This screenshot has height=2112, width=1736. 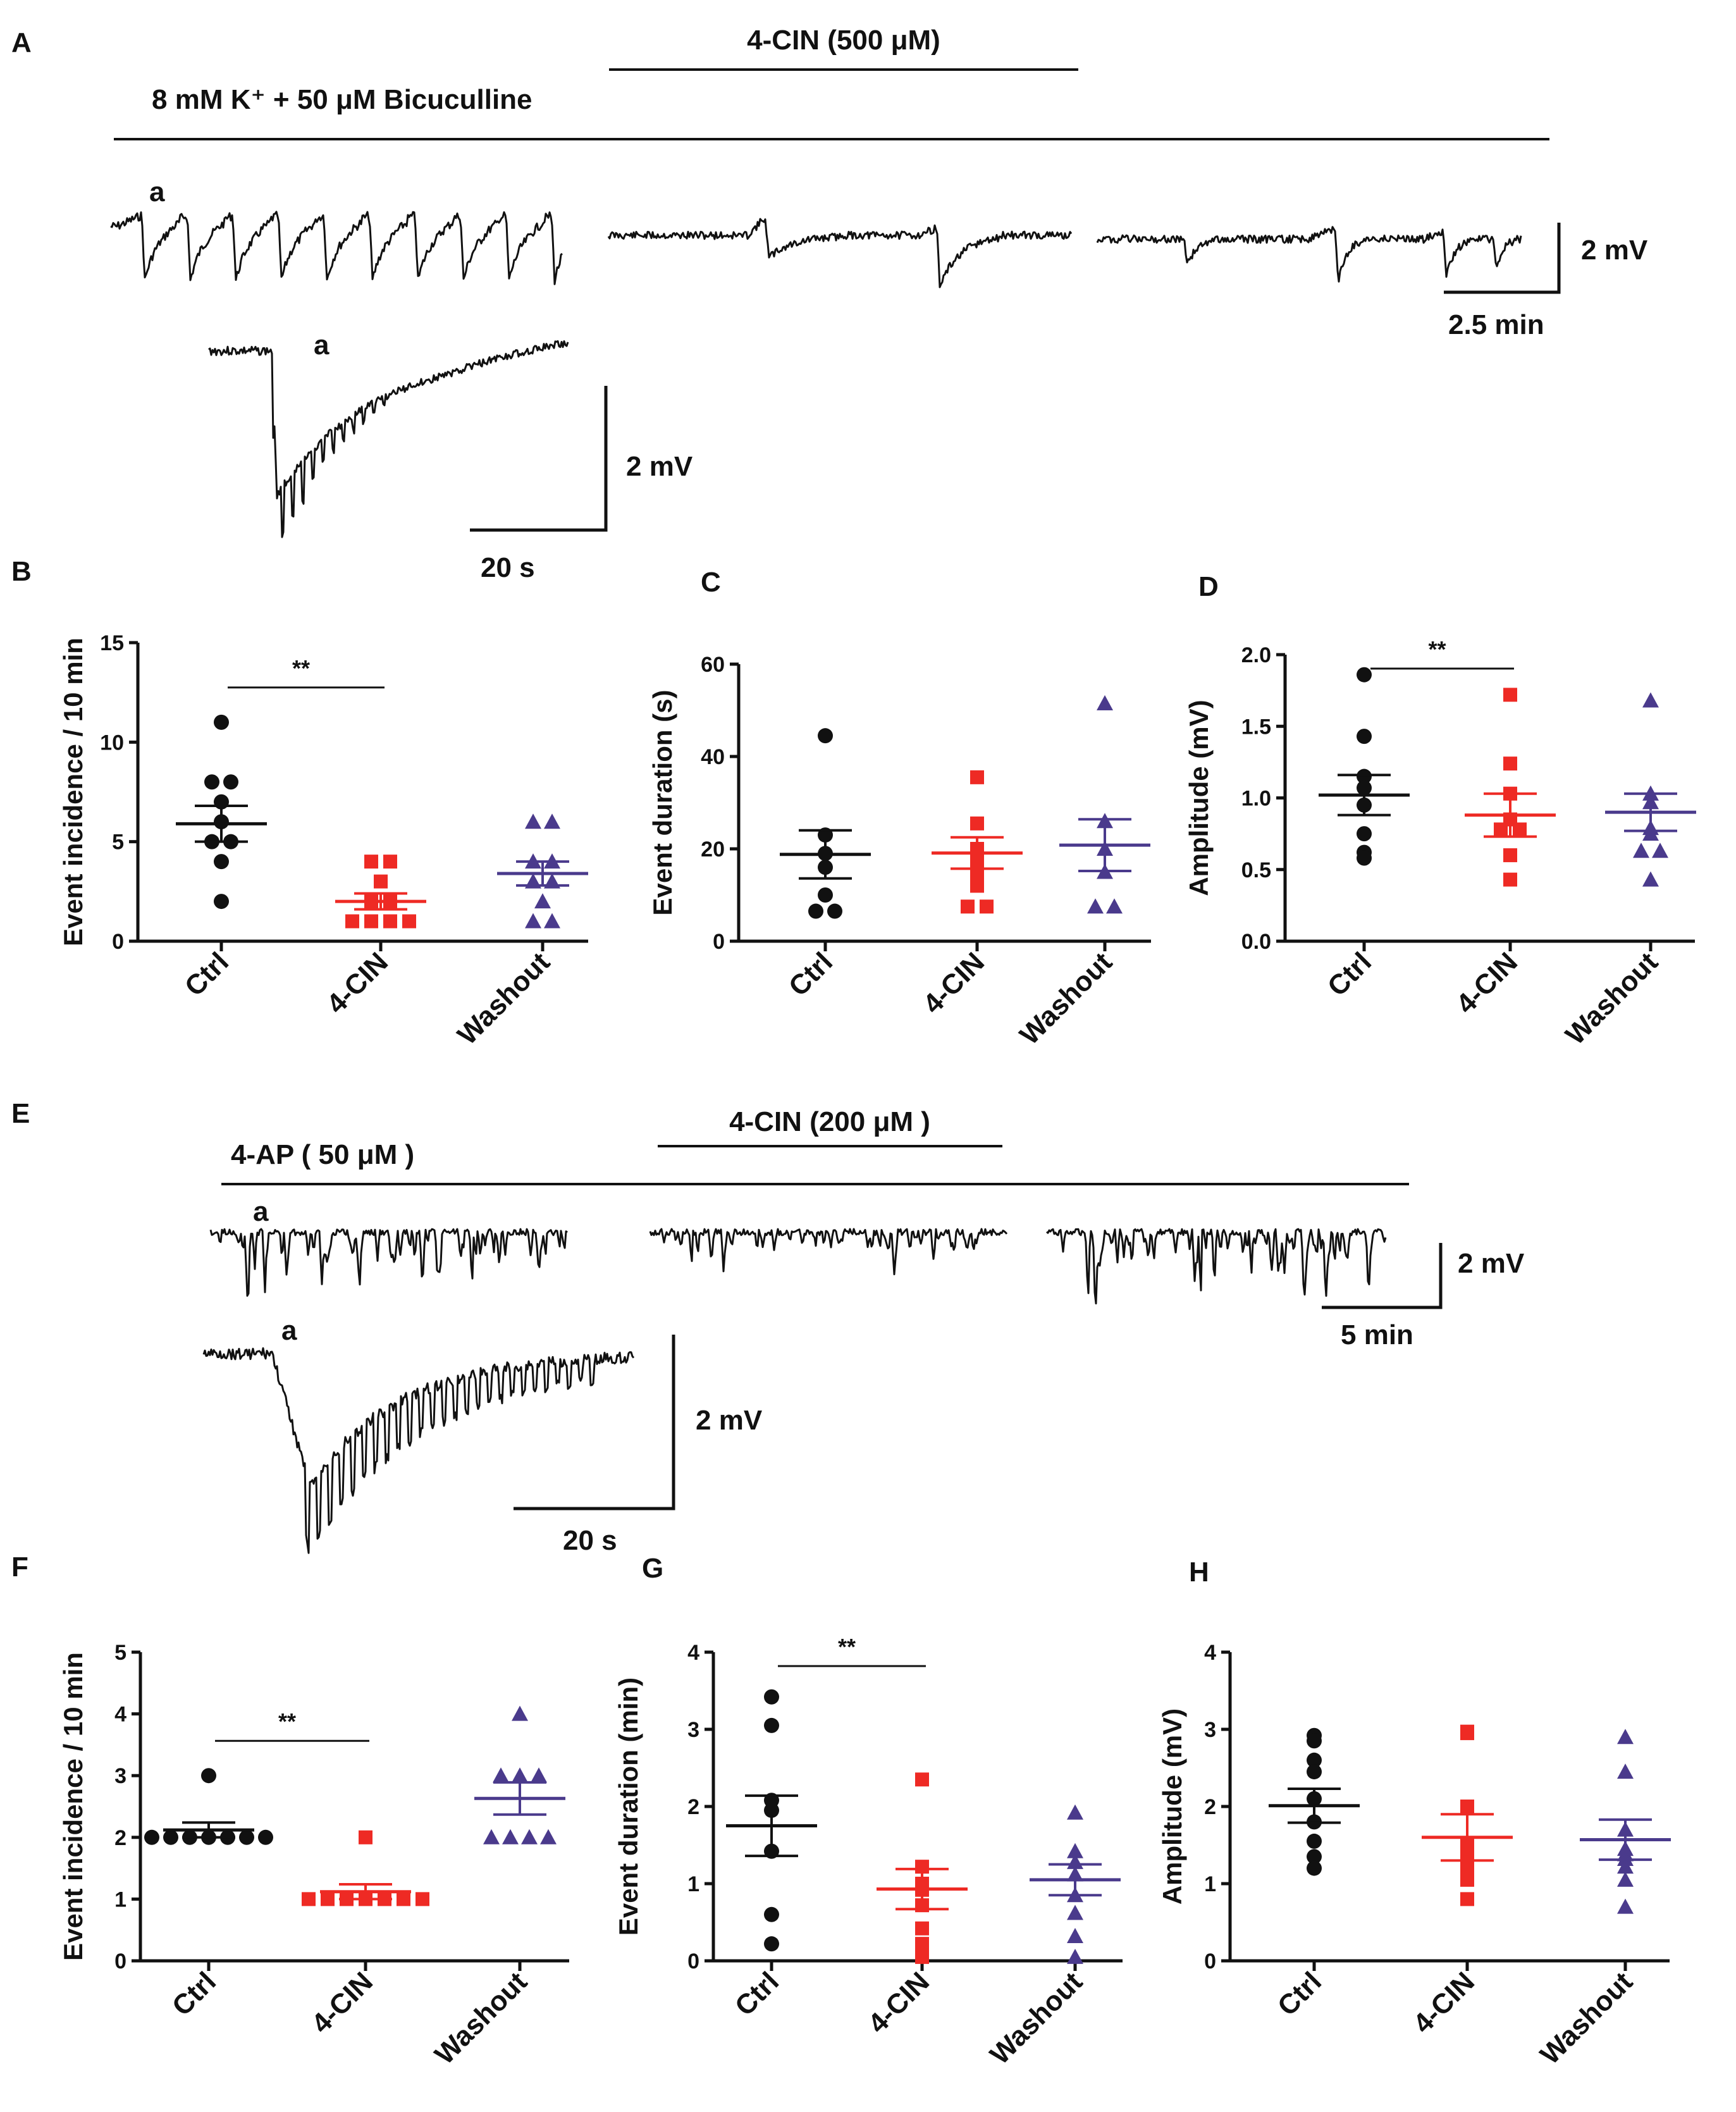 I want to click on inset-scale-v-a: 2 mV, so click(x=659, y=467).